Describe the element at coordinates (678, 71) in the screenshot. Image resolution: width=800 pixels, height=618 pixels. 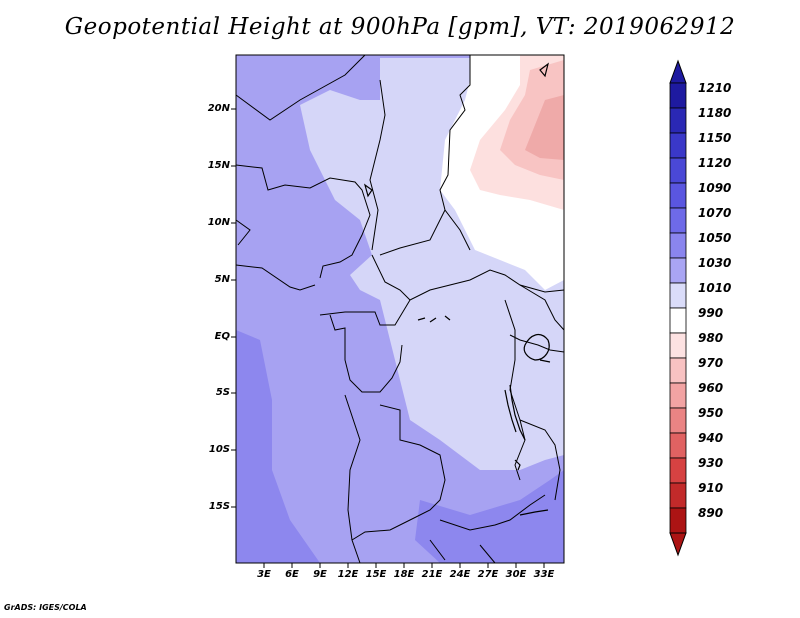
I see `colorbar-top-arrow` at that location.